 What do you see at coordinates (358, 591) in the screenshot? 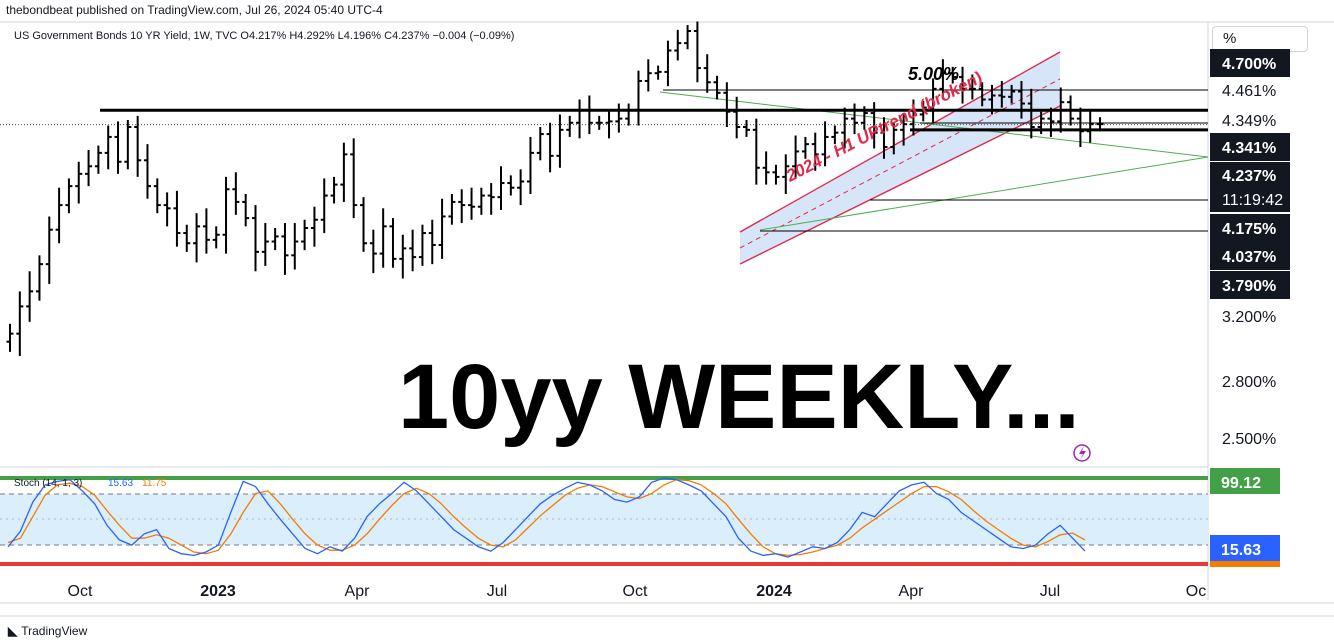
I see `time-tick-label: Apr` at bounding box center [358, 591].